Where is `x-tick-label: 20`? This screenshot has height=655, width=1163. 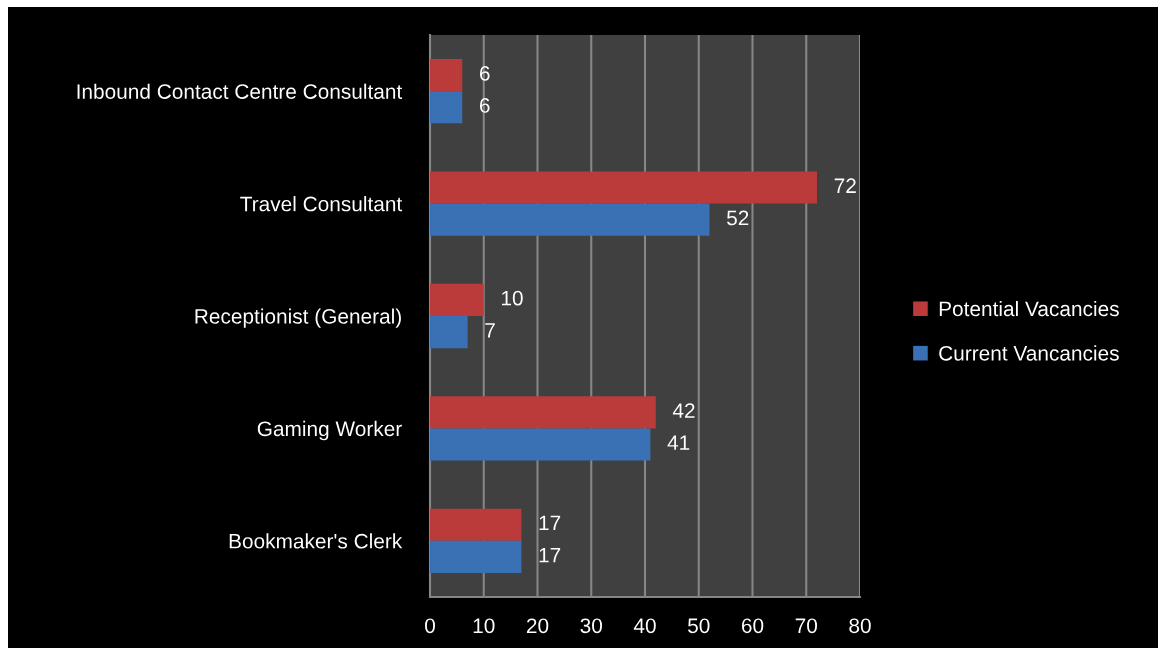
x-tick-label: 20 is located at coordinates (537, 626).